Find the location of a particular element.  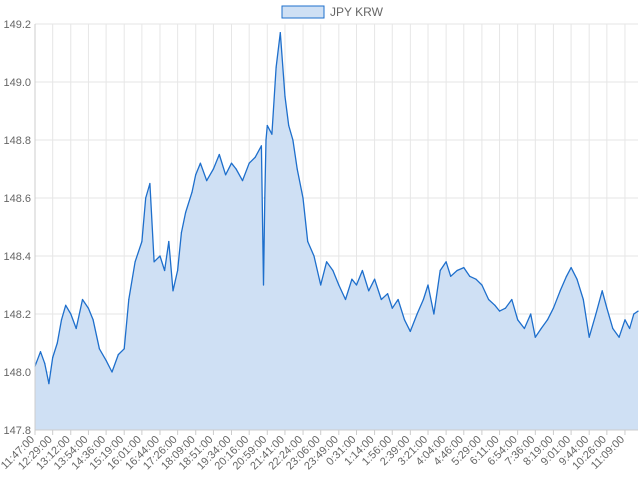

y-tick-label: 148.8 is located at coordinates (17, 141).